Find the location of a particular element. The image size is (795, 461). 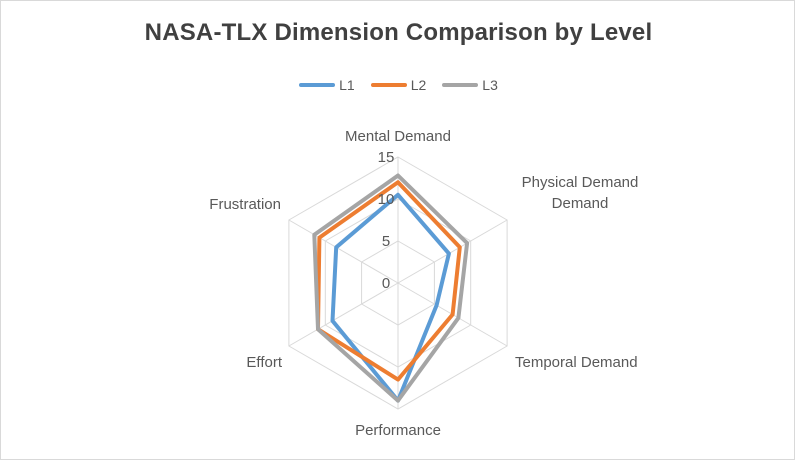

legend-swatch-l2 is located at coordinates (388, 85).